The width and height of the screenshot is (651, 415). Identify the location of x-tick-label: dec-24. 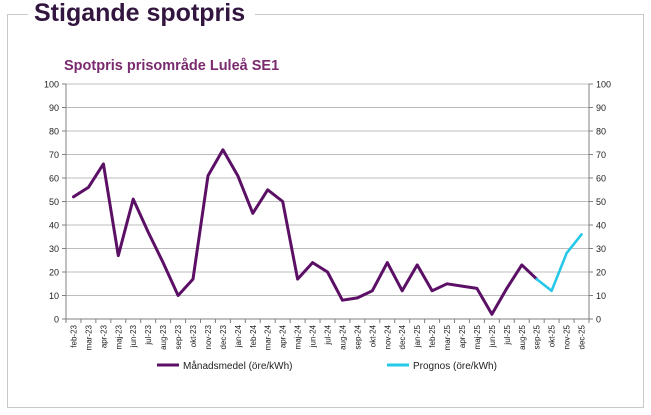
(402, 336).